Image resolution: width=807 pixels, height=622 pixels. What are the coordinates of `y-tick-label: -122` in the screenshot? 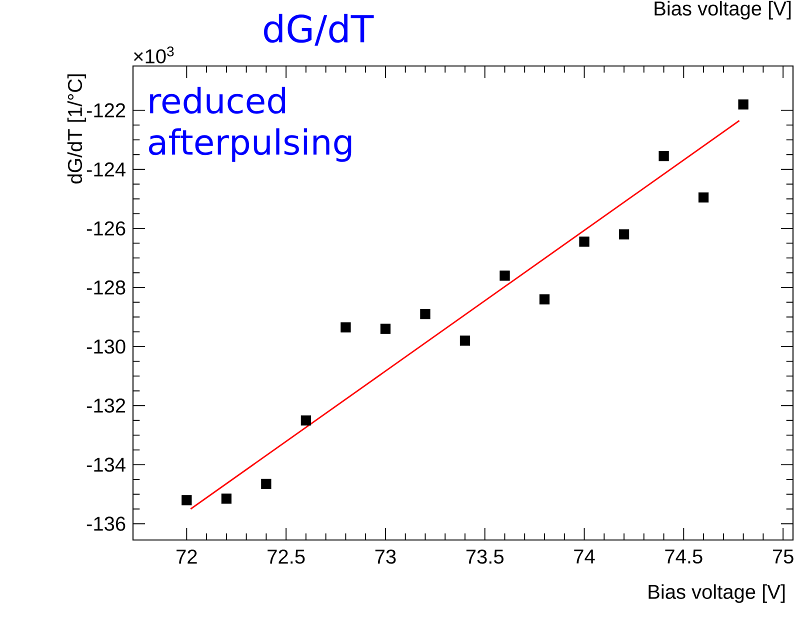 It's located at (106, 110).